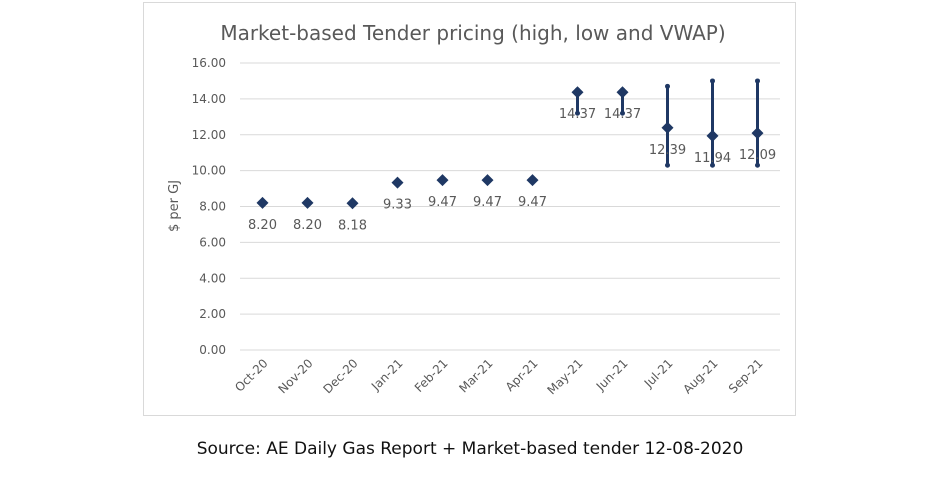  Describe the element at coordinates (700, 376) in the screenshot. I see `x-tick-label: Aug-21` at that location.